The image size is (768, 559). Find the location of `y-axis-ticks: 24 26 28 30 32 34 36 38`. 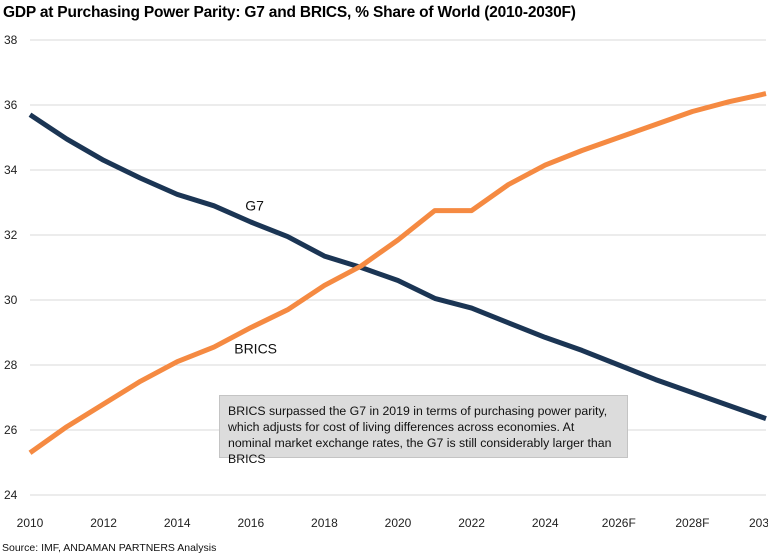

y-axis-ticks: 24 26 28 30 32 34 36 38 is located at coordinates (11, 267).